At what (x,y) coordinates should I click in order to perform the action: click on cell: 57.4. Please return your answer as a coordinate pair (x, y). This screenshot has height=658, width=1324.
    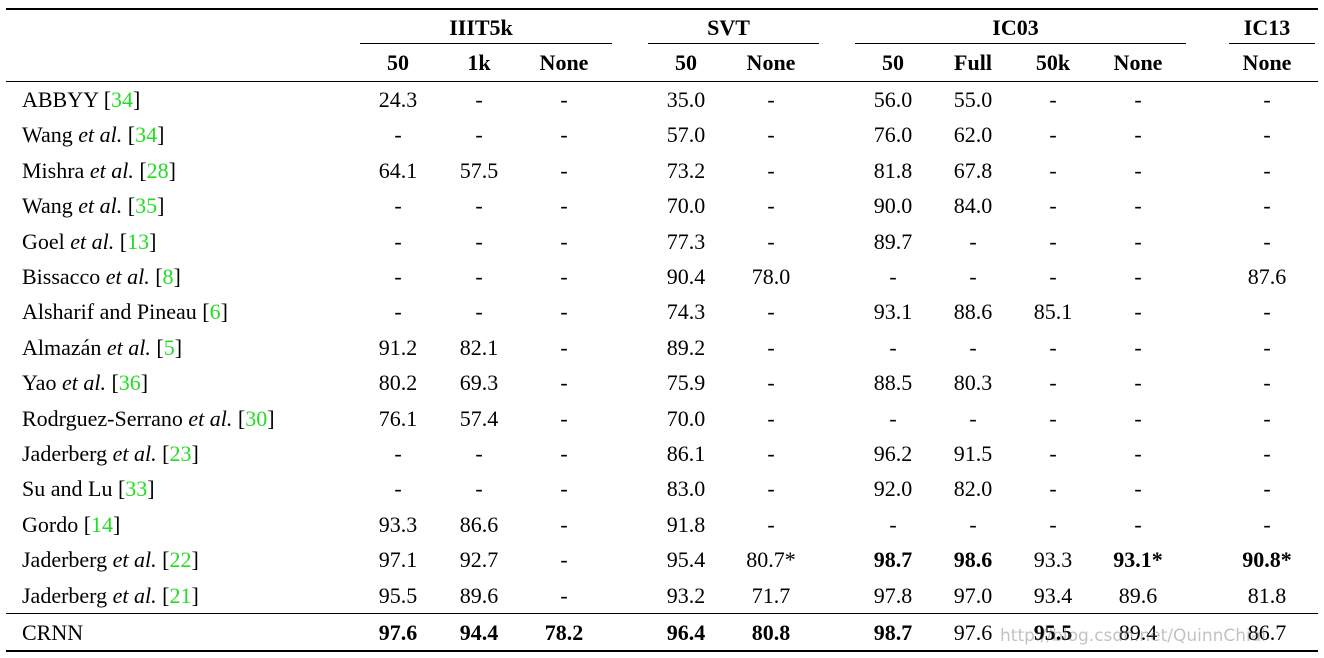
    Looking at the image, I should click on (479, 418).